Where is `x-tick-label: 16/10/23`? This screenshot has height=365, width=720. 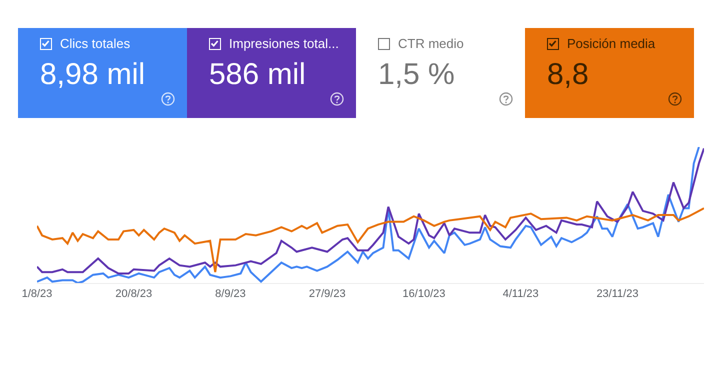 x-tick-label: 16/10/23 is located at coordinates (424, 294).